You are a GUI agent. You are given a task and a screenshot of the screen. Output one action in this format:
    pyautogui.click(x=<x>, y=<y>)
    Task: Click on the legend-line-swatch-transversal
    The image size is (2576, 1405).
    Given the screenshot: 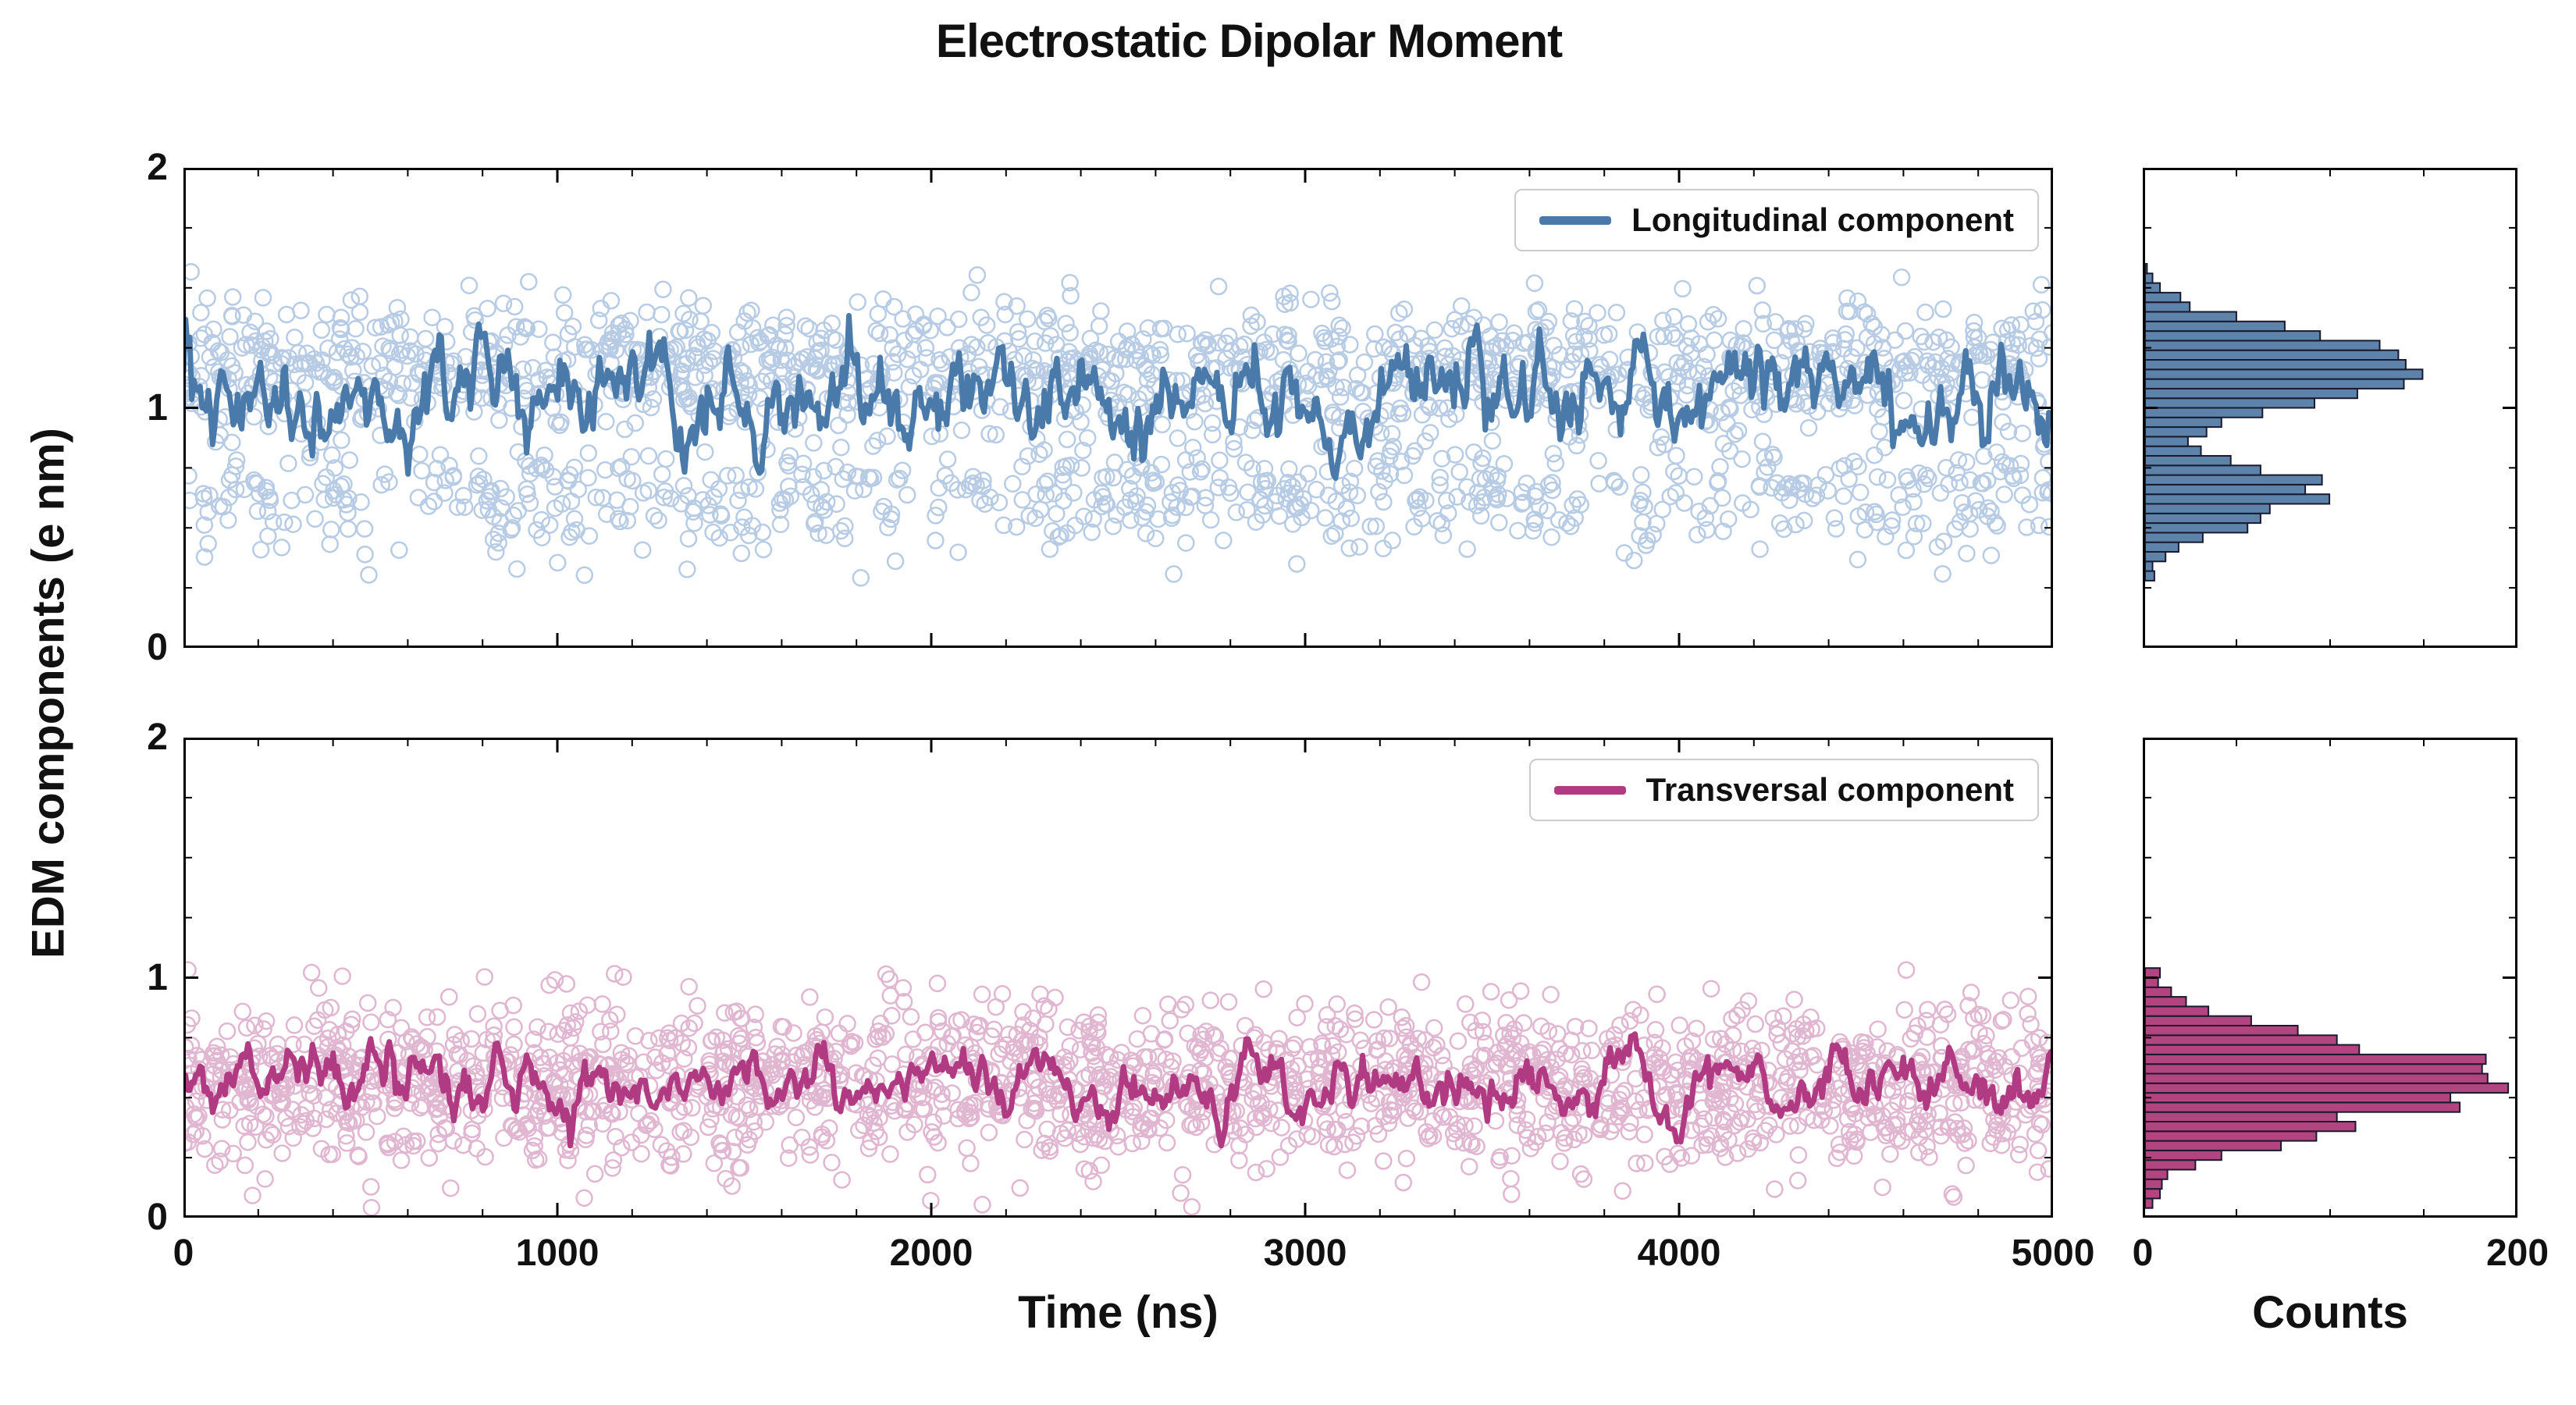 What is the action you would take?
    pyautogui.click(x=1589, y=790)
    